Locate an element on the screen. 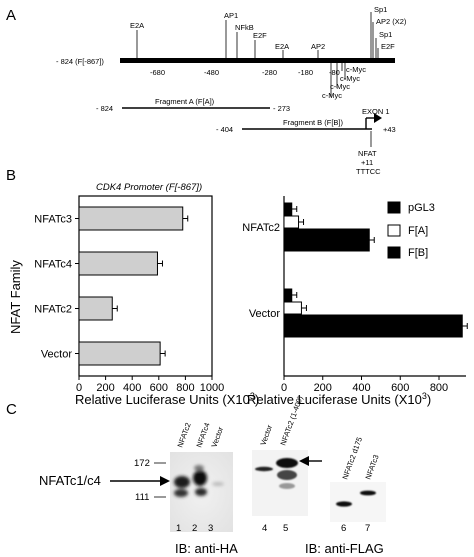 The width and height of the screenshot is (474, 557). band-arrow-icon is located at coordinates (140, 481).